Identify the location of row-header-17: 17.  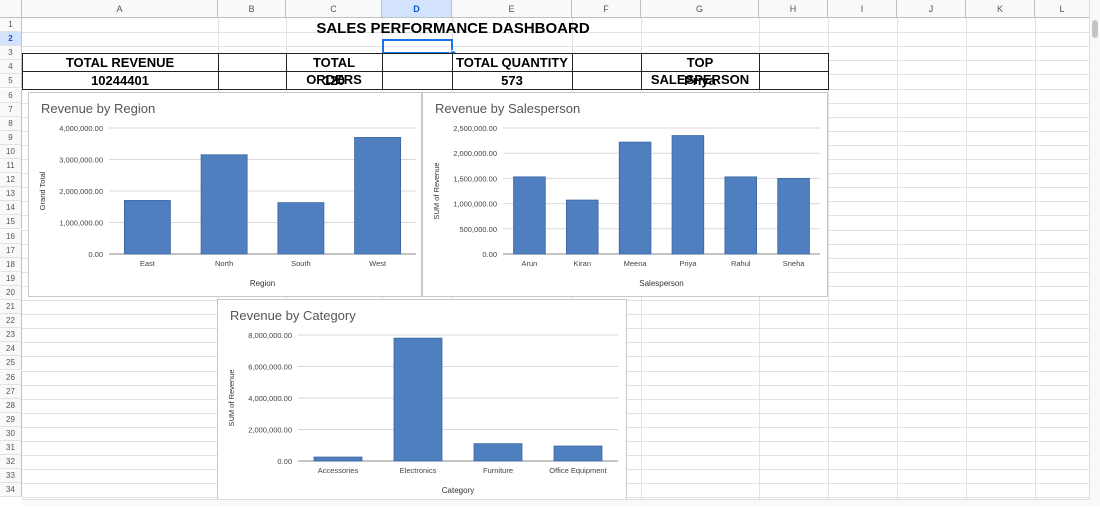
(11, 250).